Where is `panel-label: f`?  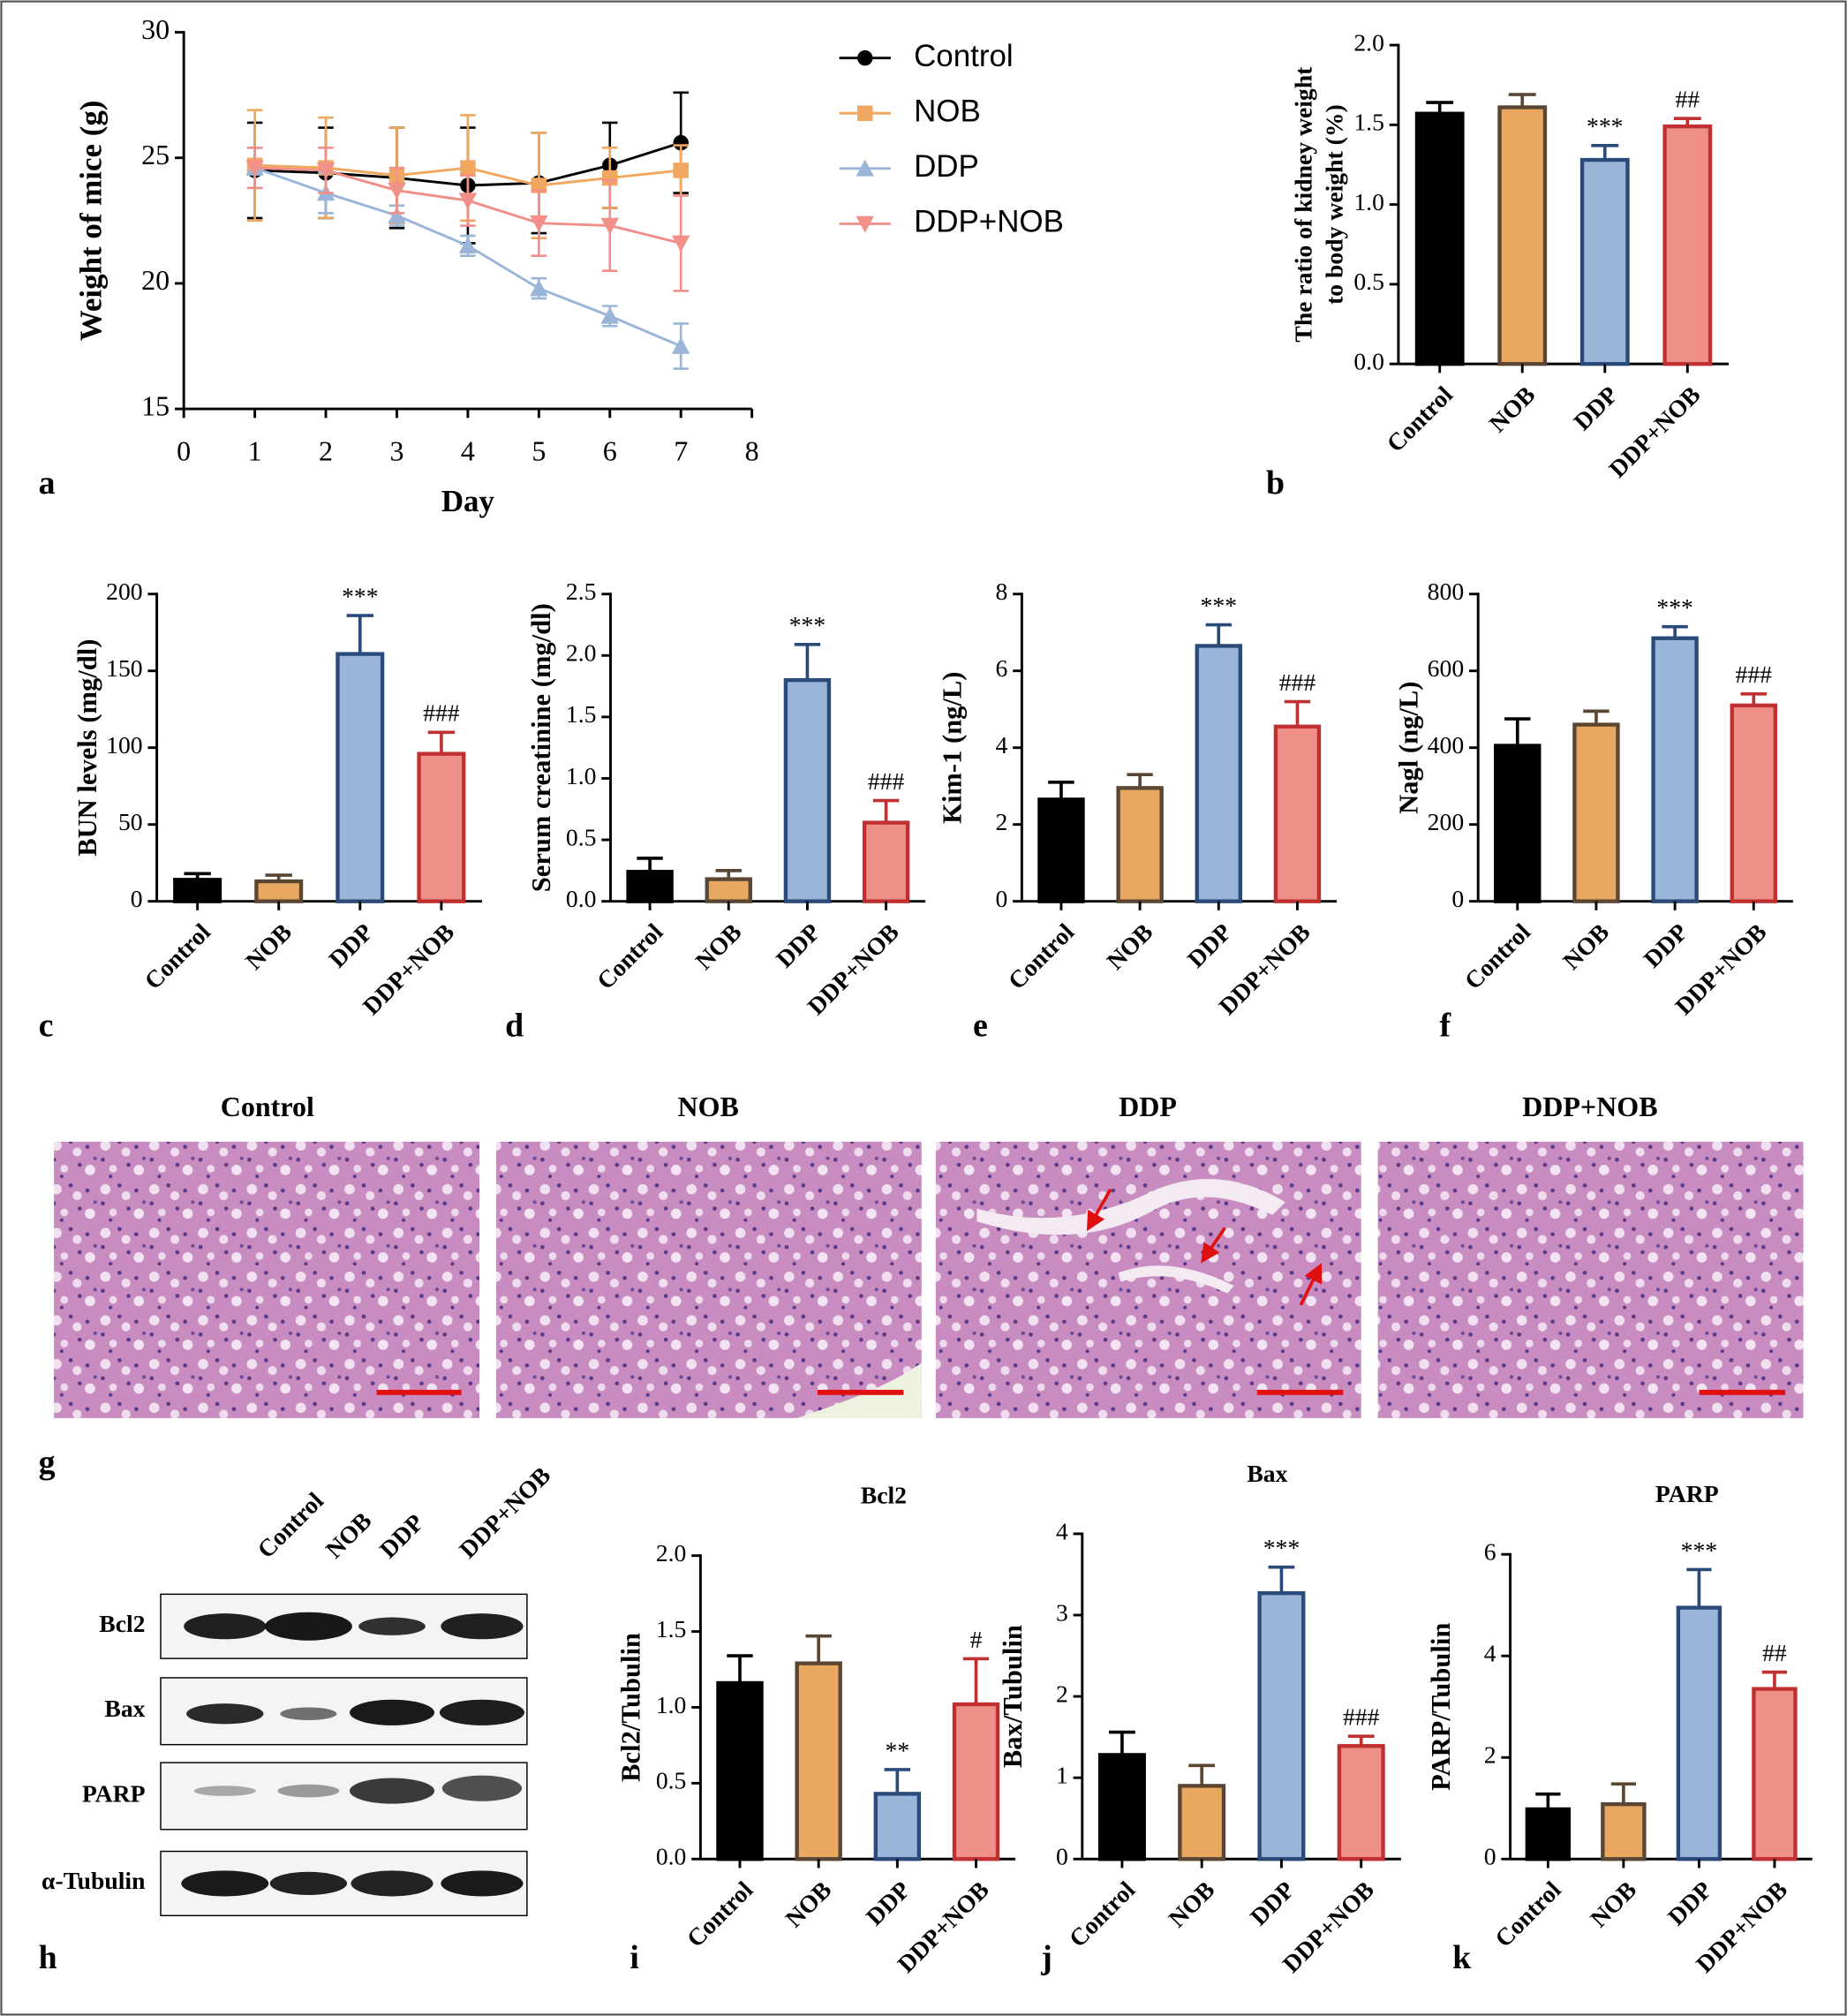
panel-label: f is located at coordinates (1445, 1025).